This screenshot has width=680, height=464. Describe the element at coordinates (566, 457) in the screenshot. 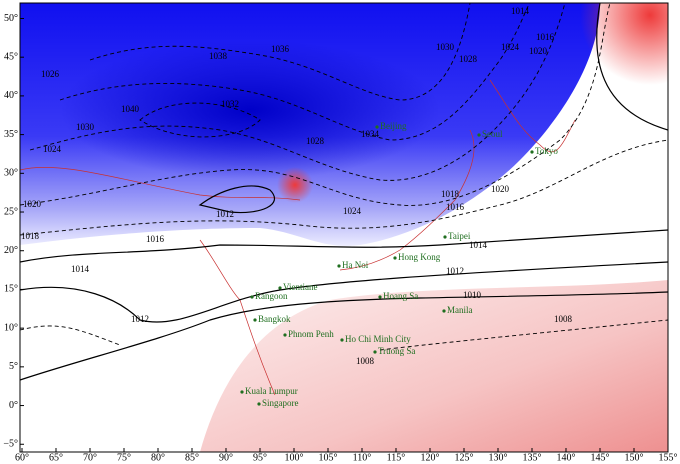

I see `x-tick-label: 140°` at that location.